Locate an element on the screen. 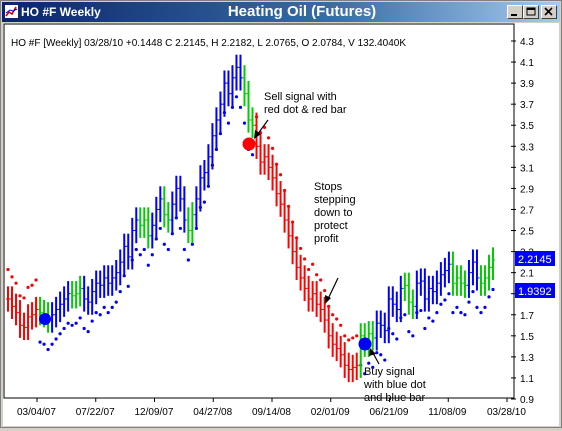 This screenshot has height=431, width=562. y-tick-label: 1.5 is located at coordinates (527, 337).